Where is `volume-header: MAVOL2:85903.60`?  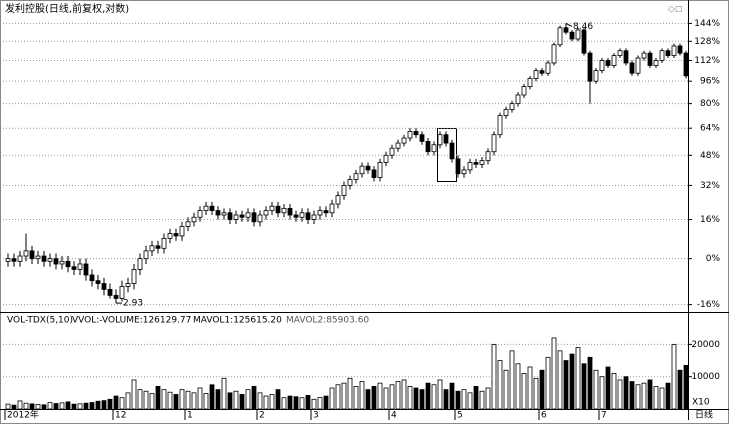
volume-header: MAVOL2:85903.60 is located at coordinates (327, 321).